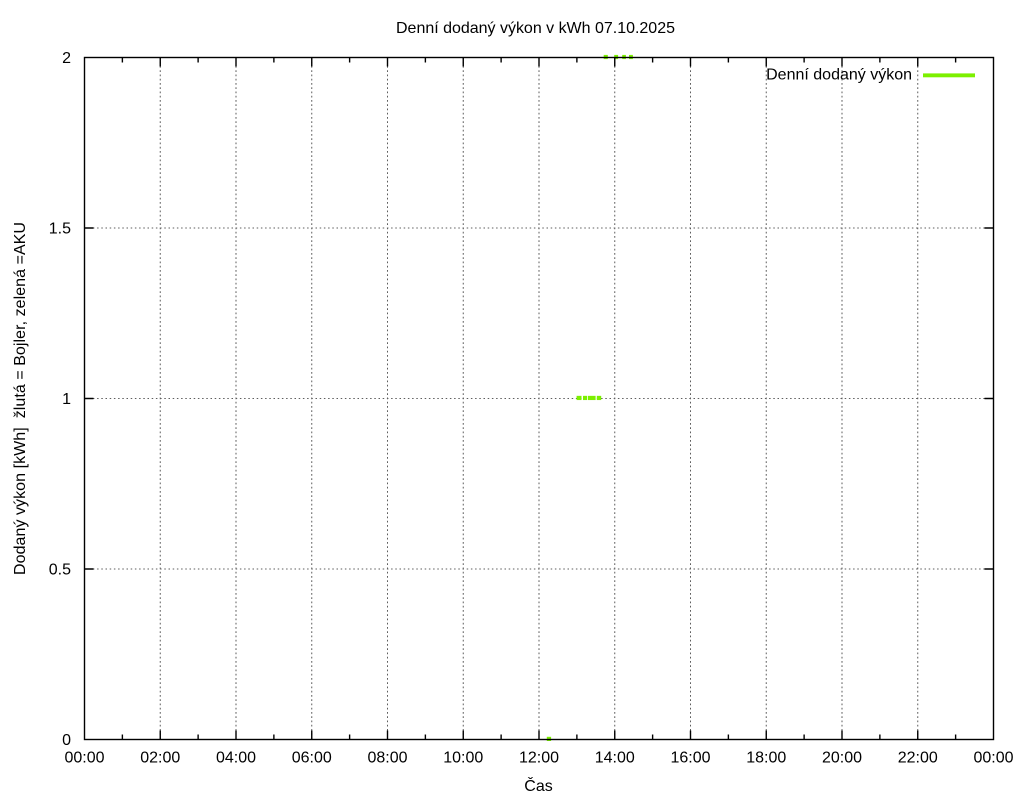  What do you see at coordinates (842, 758) in the screenshot?
I see `svg-text: 20:00` at bounding box center [842, 758].